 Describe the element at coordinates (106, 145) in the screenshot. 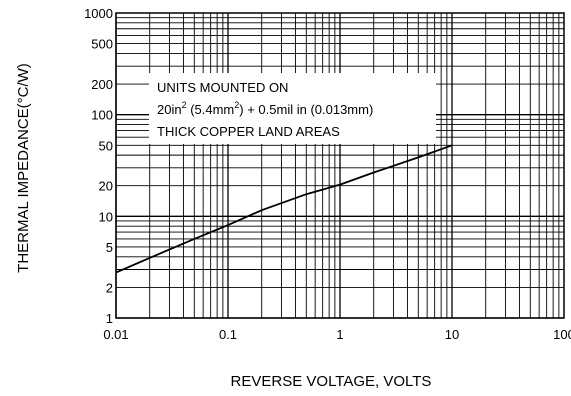

I see `y-tick-label: 50` at that location.